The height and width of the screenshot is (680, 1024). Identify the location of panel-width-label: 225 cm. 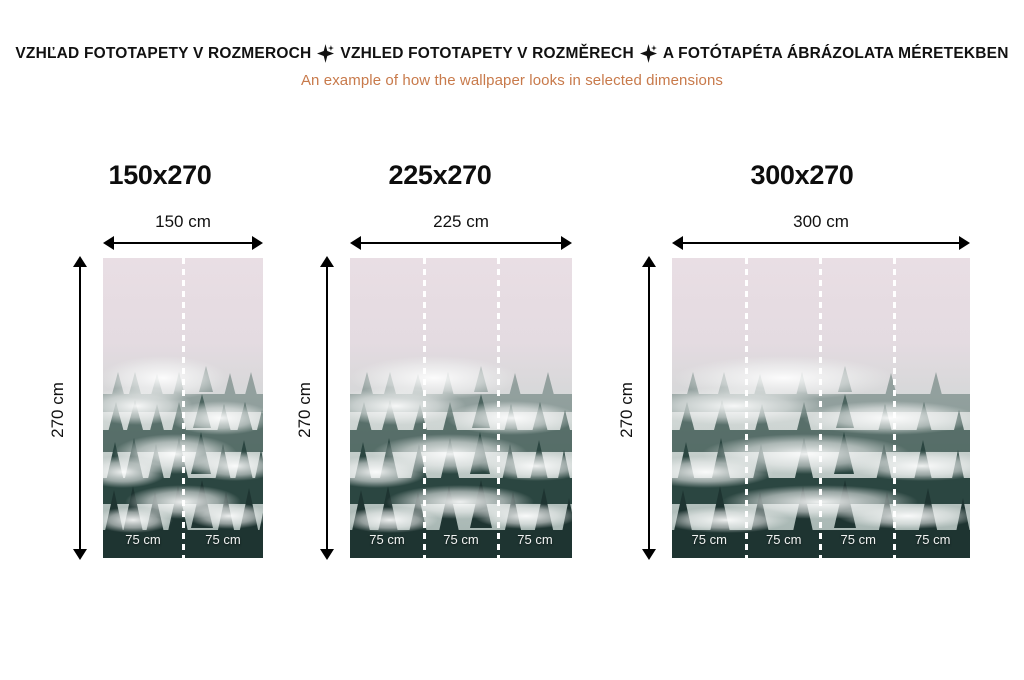
(461, 221).